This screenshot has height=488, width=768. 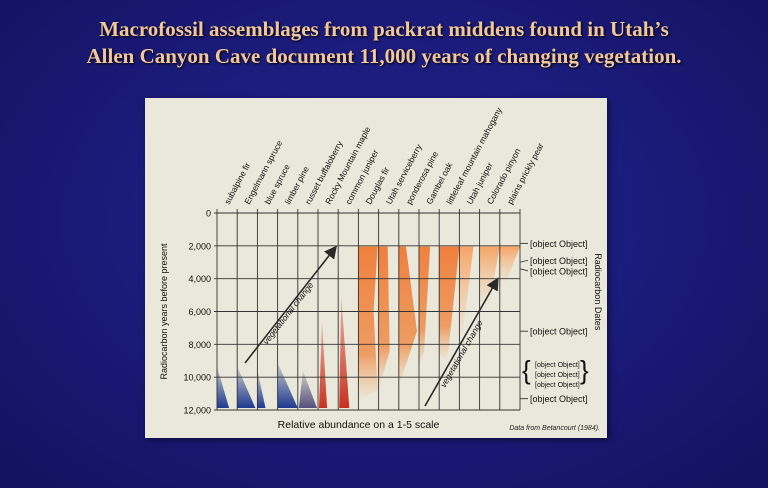 I want to click on y-tick-label: 6,000, so click(x=199, y=312).